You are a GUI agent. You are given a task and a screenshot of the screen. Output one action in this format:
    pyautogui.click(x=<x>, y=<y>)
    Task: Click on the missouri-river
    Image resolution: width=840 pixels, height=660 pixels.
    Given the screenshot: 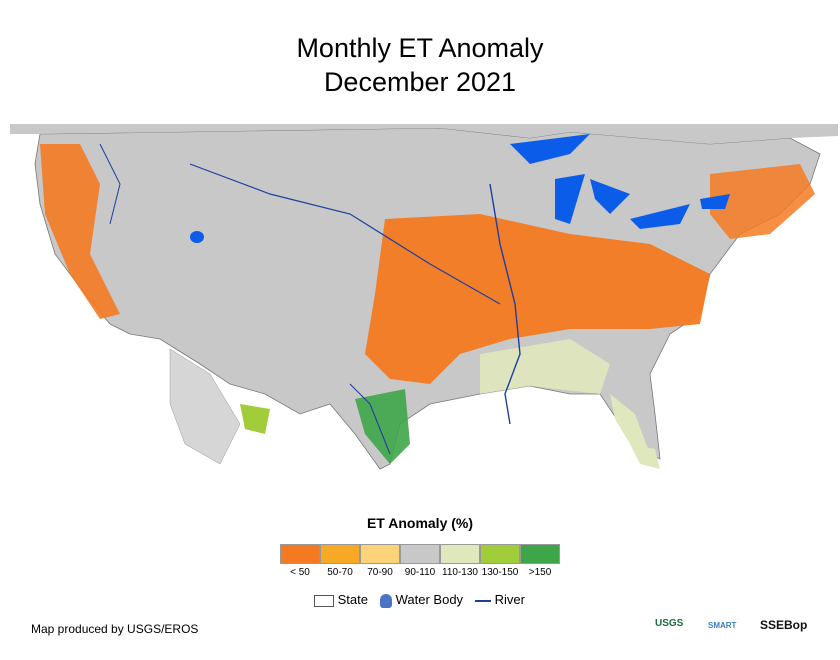 What is the action you would take?
    pyautogui.click(x=345, y=234)
    